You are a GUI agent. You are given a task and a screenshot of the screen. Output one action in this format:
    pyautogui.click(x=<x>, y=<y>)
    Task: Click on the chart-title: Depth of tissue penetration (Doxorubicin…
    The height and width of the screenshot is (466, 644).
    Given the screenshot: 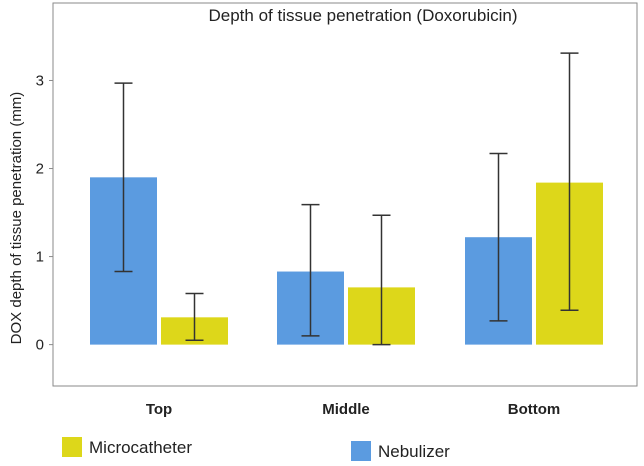 What is the action you would take?
    pyautogui.click(x=363, y=15)
    